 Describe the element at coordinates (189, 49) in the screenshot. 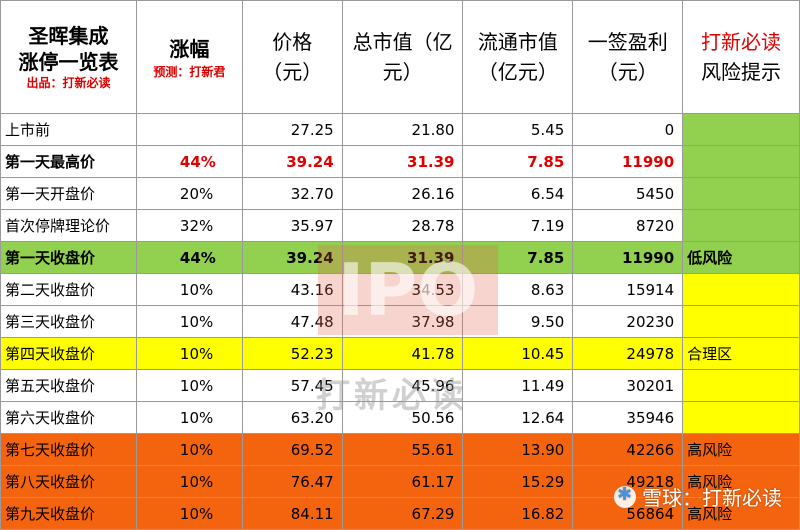

I see `header-change: 涨幅` at that location.